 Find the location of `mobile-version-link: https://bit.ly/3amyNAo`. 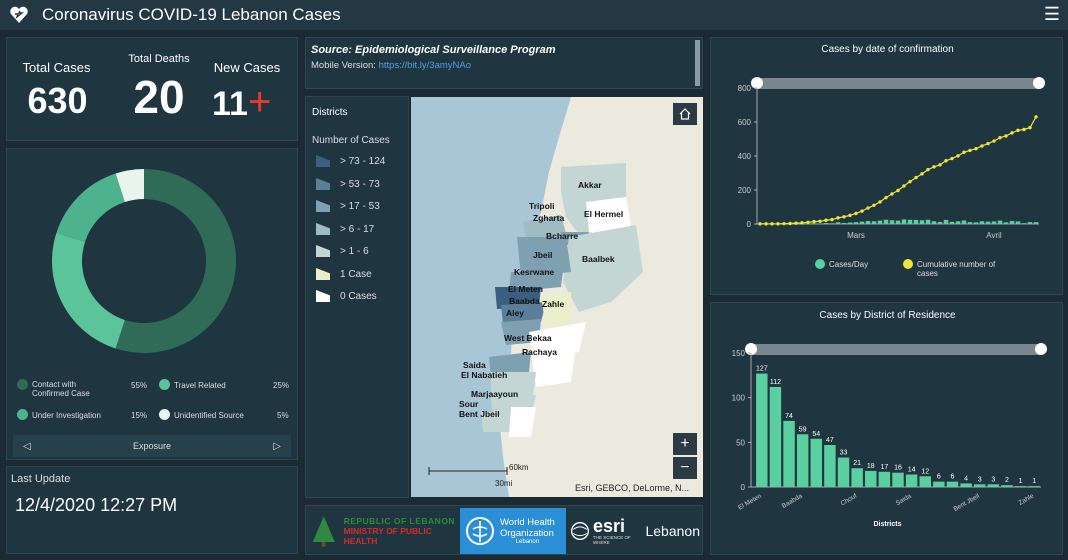

mobile-version-link: https://bit.ly/3amyNAo is located at coordinates (424, 65).